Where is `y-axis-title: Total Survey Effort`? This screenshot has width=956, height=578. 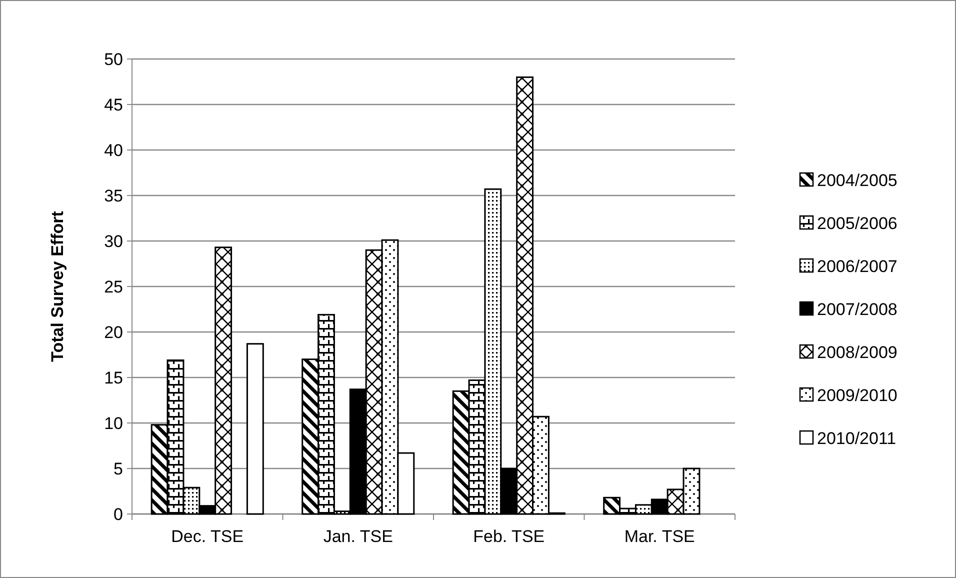 y-axis-title: Total Survey Effort is located at coordinates (57, 286).